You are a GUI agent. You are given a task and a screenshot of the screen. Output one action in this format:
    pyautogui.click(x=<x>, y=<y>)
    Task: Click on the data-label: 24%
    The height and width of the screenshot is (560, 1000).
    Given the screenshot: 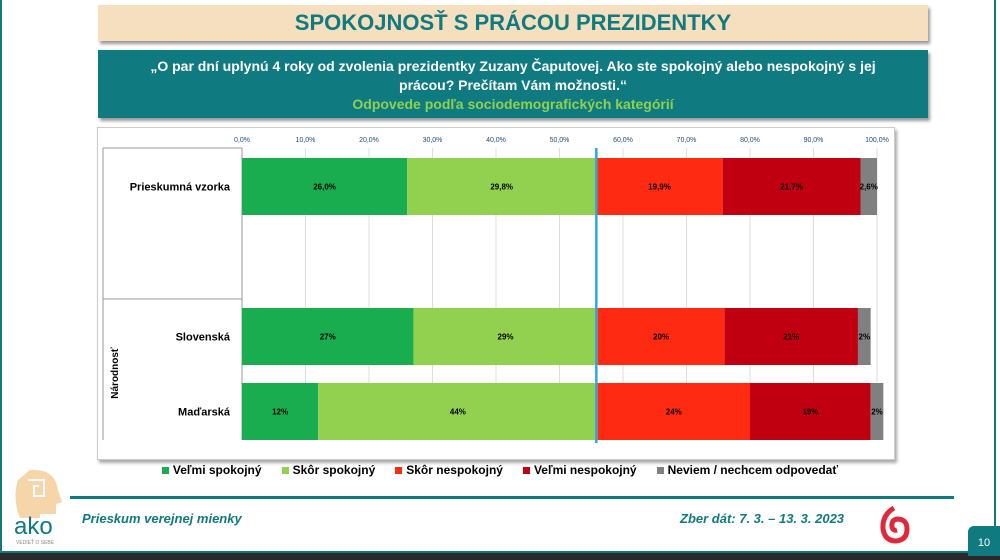 What is the action you would take?
    pyautogui.click(x=674, y=412)
    